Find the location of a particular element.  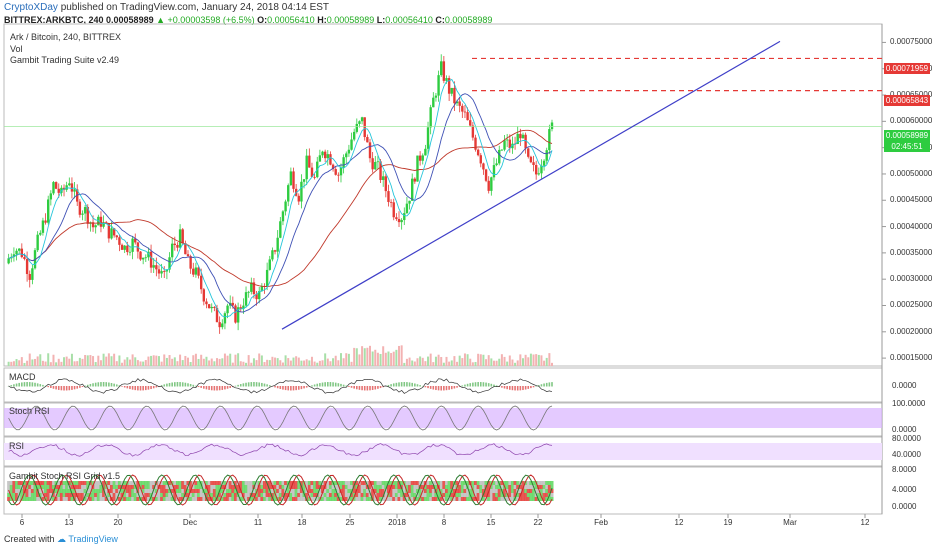

open-value: 0.00056410 is located at coordinates (291, 20).